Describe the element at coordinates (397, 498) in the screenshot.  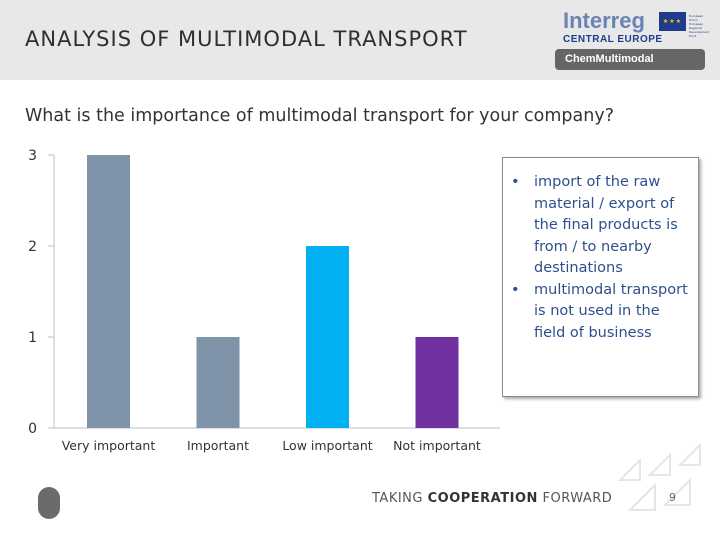
I see `tagline-prefix: TAKING` at that location.